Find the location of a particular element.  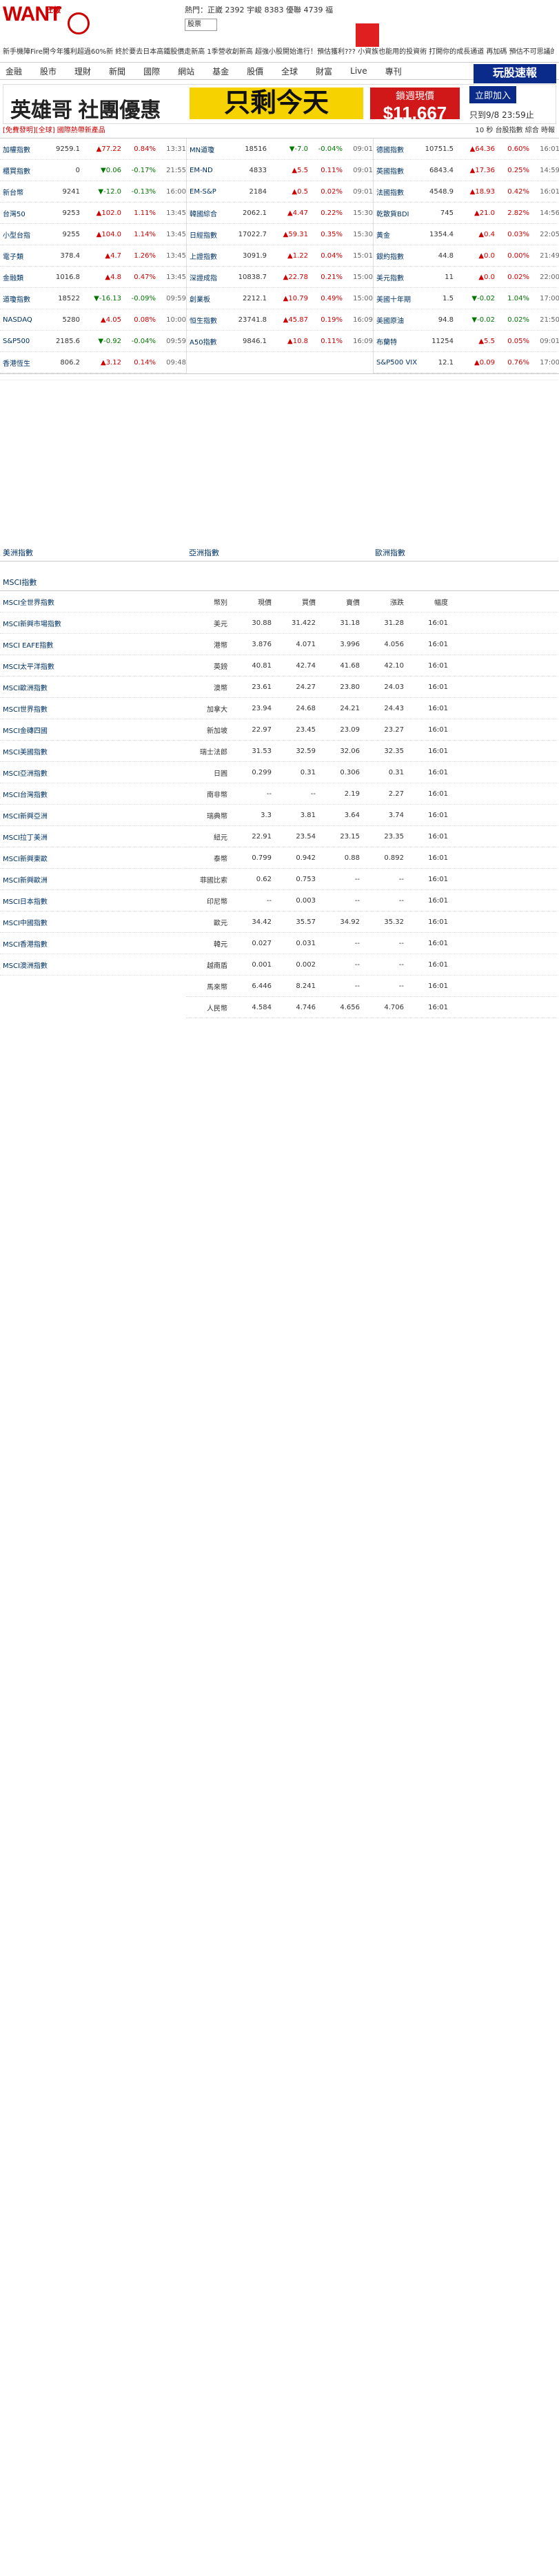

nav-item: 股價 is located at coordinates (255, 71).